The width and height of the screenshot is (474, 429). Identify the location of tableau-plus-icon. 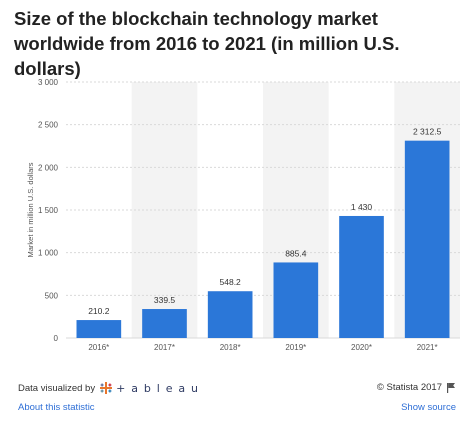
(106, 388).